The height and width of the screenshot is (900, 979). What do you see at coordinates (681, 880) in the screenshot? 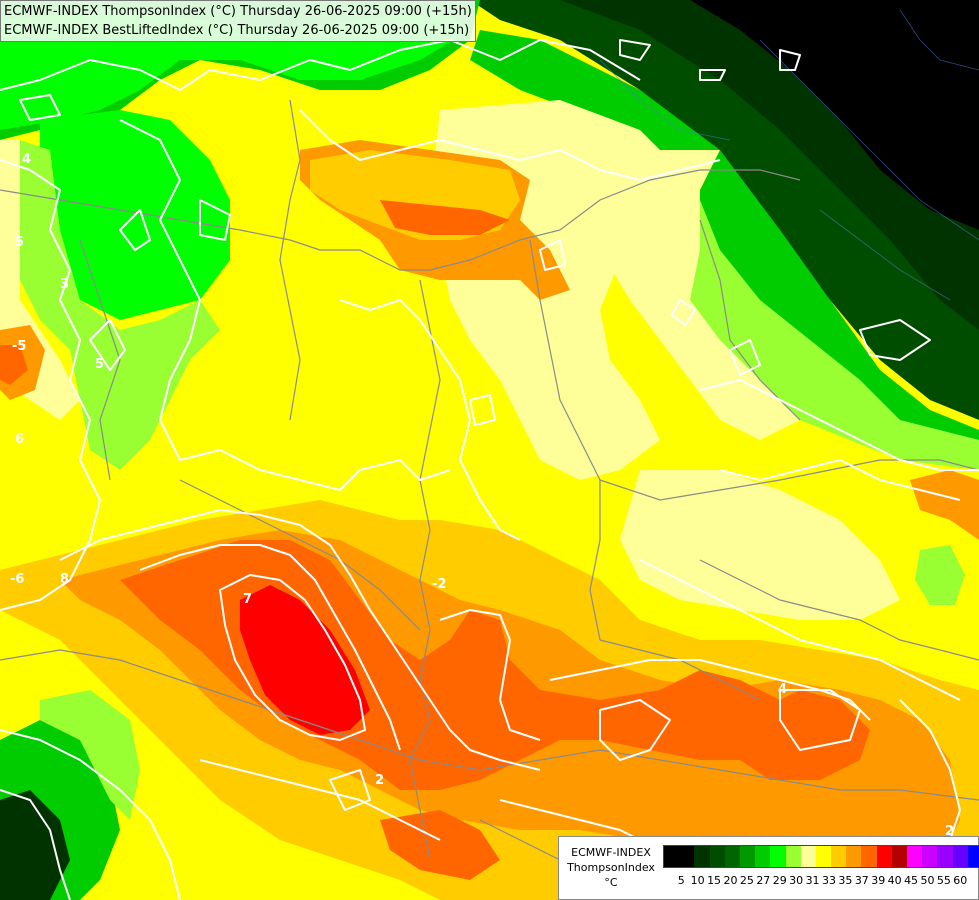
I see `legend-tick-label: 5` at bounding box center [681, 880].